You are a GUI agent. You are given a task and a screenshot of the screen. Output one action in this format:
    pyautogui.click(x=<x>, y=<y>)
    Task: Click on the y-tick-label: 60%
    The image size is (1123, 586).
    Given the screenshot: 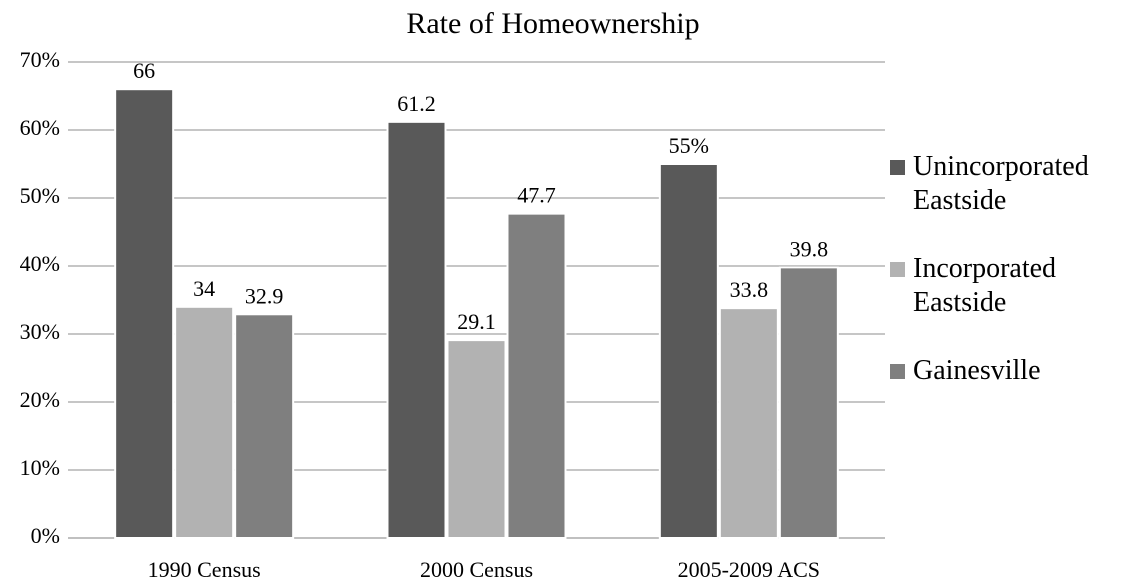 What is the action you would take?
    pyautogui.click(x=40, y=127)
    